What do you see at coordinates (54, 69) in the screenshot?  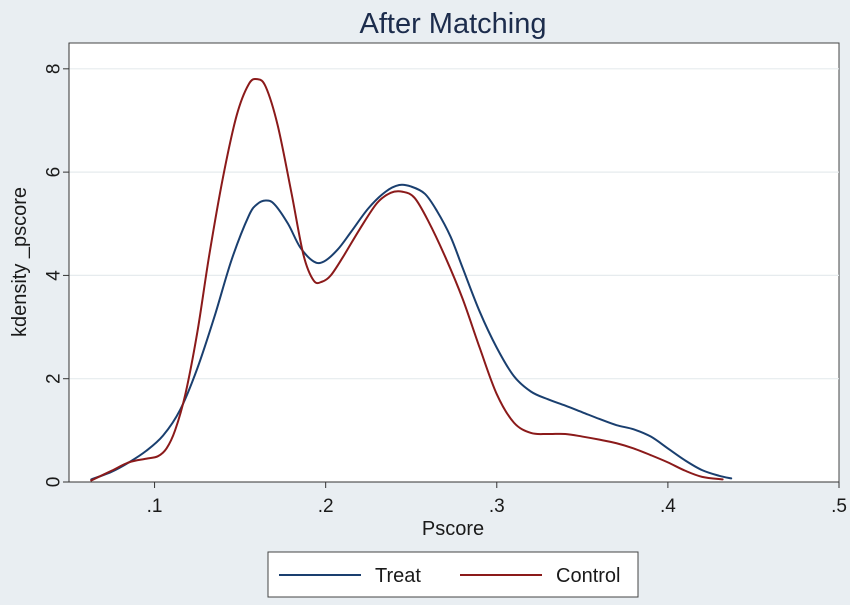 I see `y-tick-label: 8` at bounding box center [54, 69].